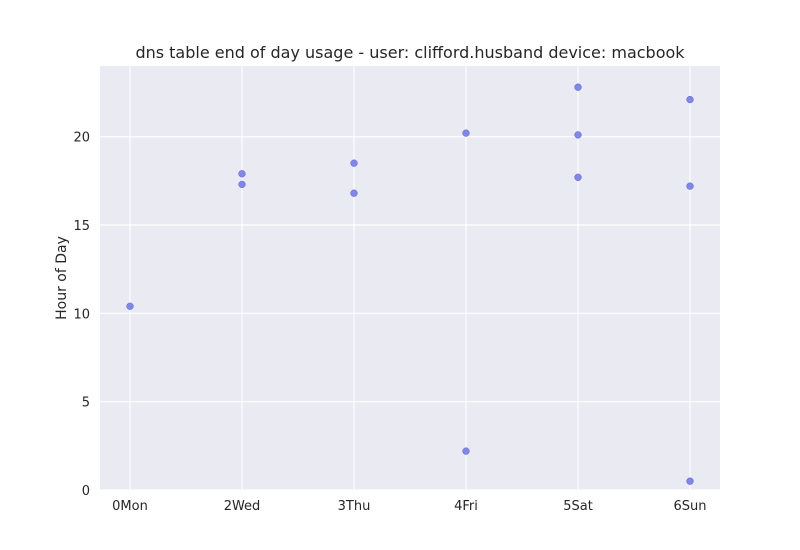 This screenshot has height=550, width=800. Describe the element at coordinates (86, 491) in the screenshot. I see `y-tick-label: 0` at that location.